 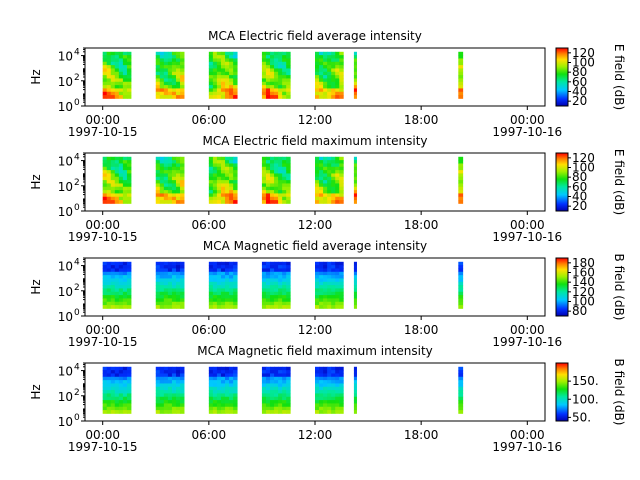 What do you see at coordinates (102, 330) in the screenshot?
I see `x-tick-label: 00:00` at bounding box center [102, 330].